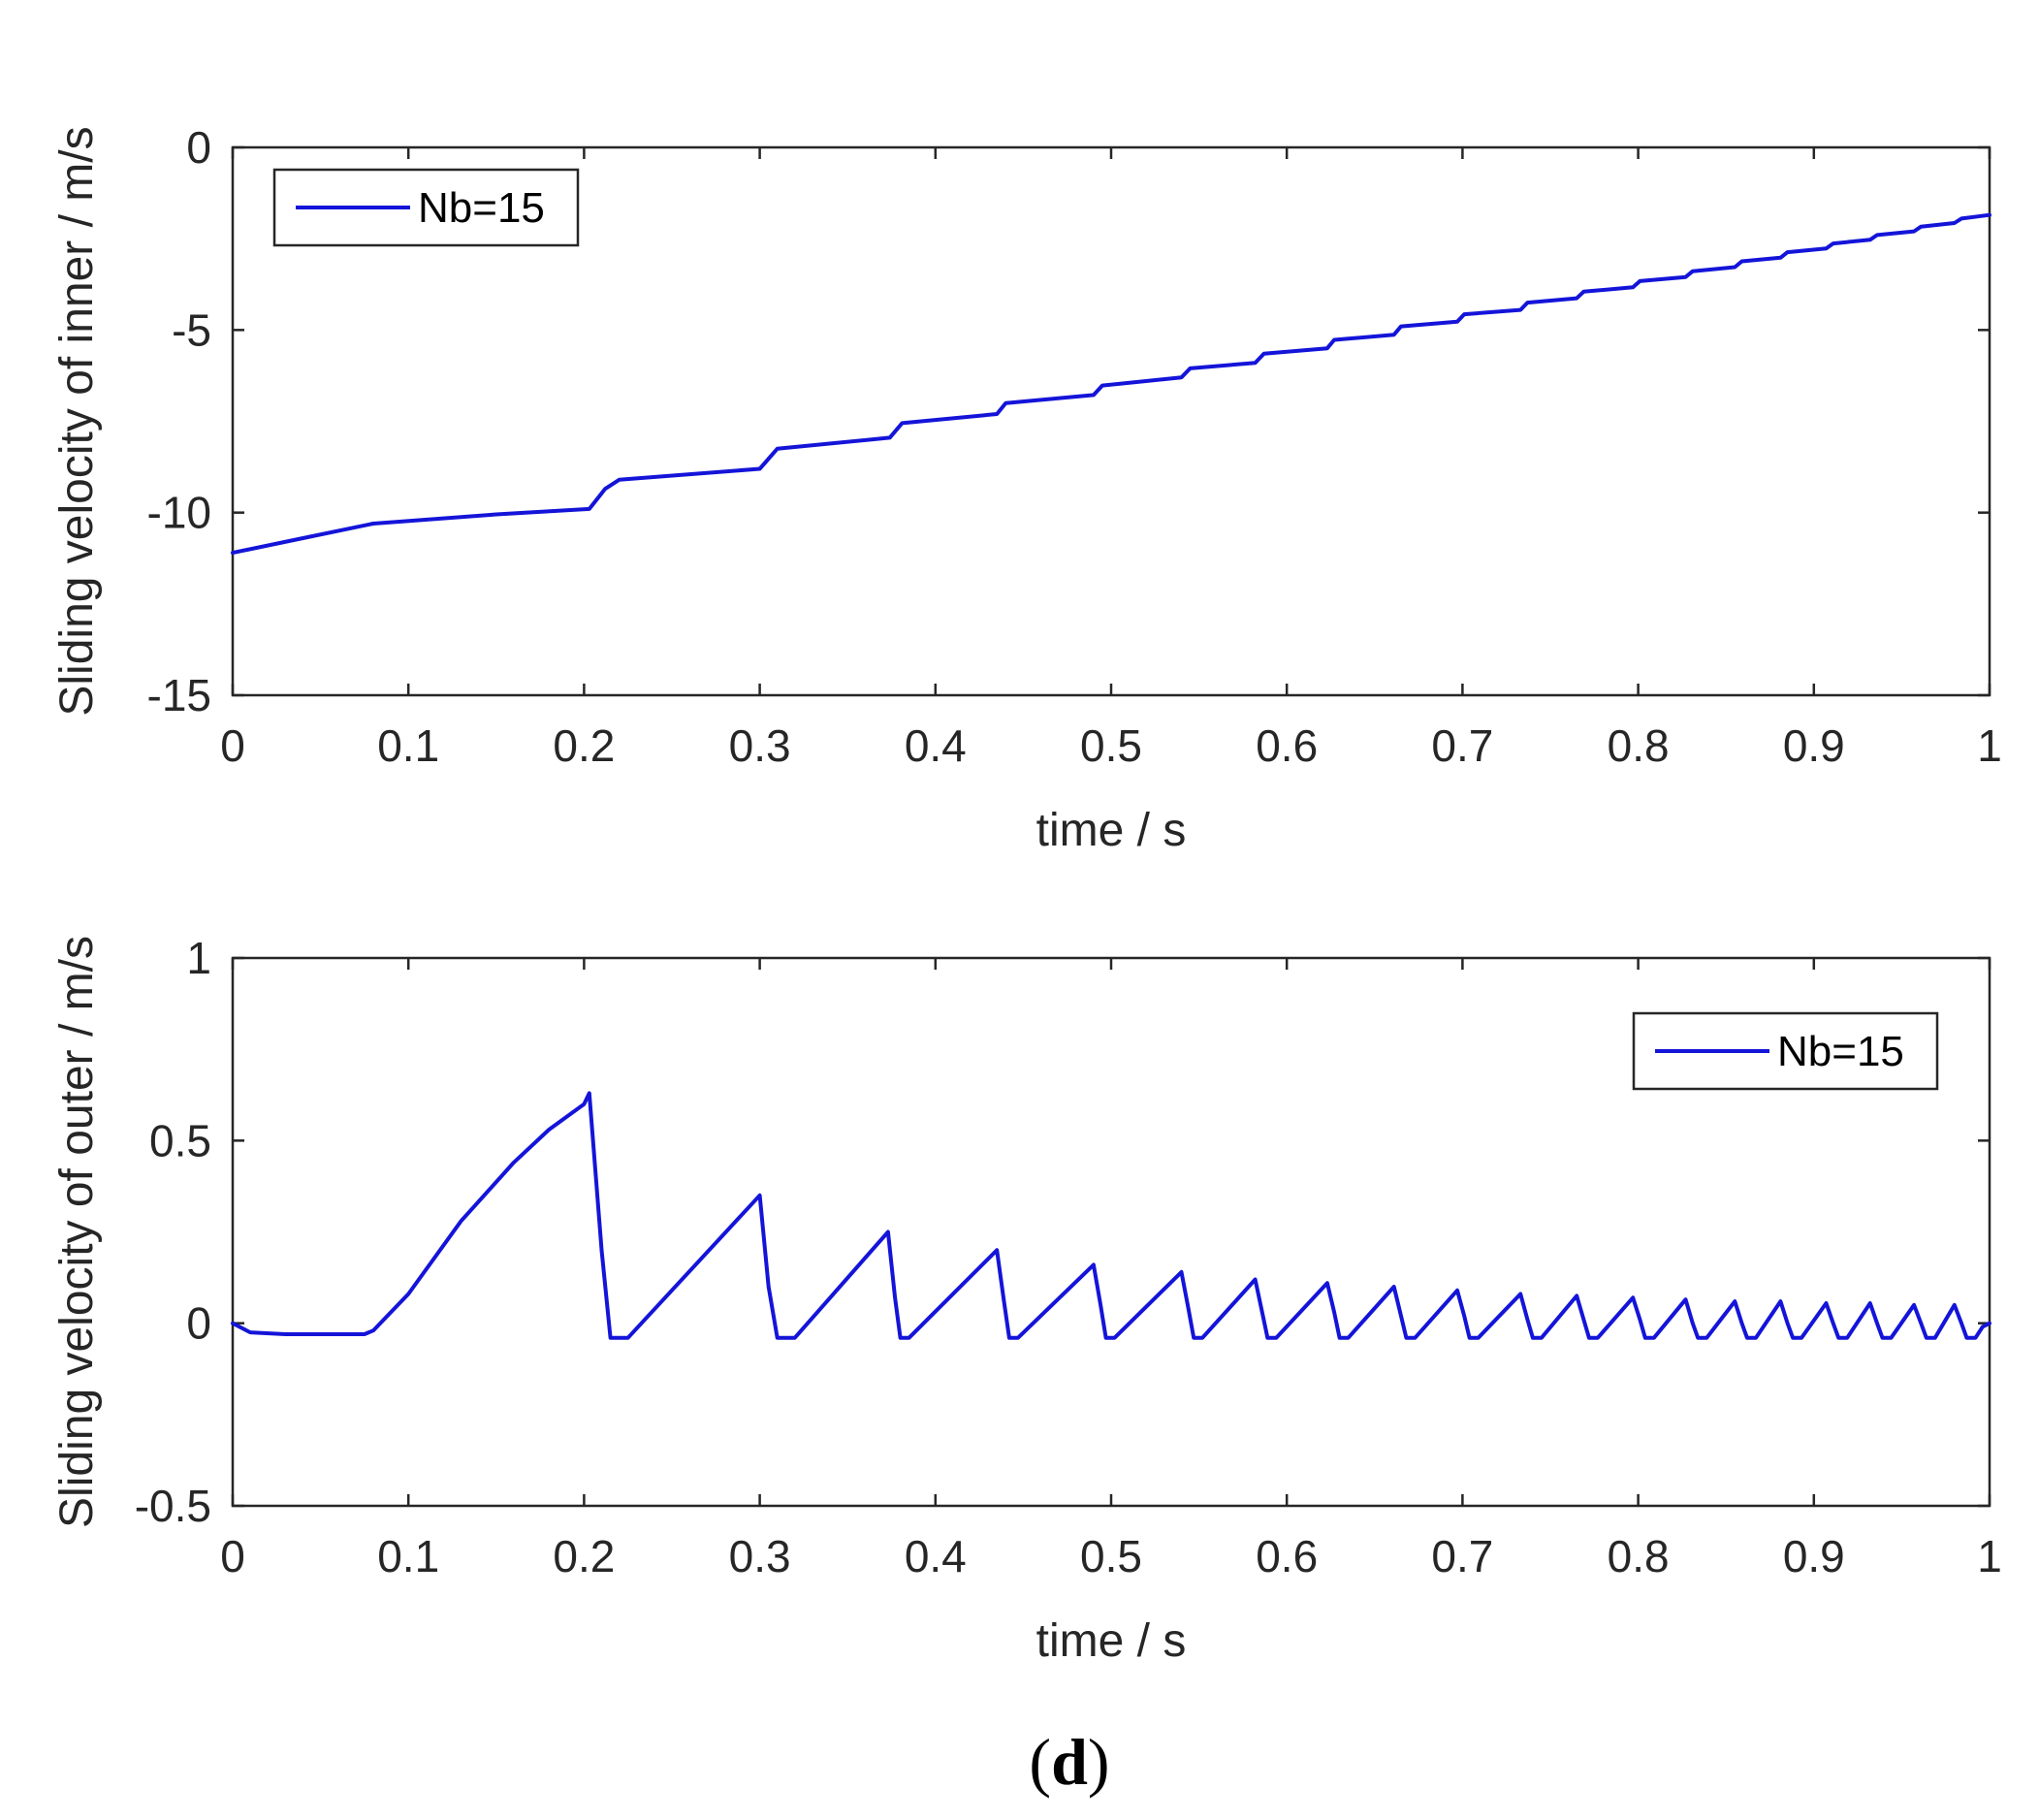 The width and height of the screenshot is (2039, 1820). I want to click on inner-x-tick-label: 0.3, so click(760, 745).